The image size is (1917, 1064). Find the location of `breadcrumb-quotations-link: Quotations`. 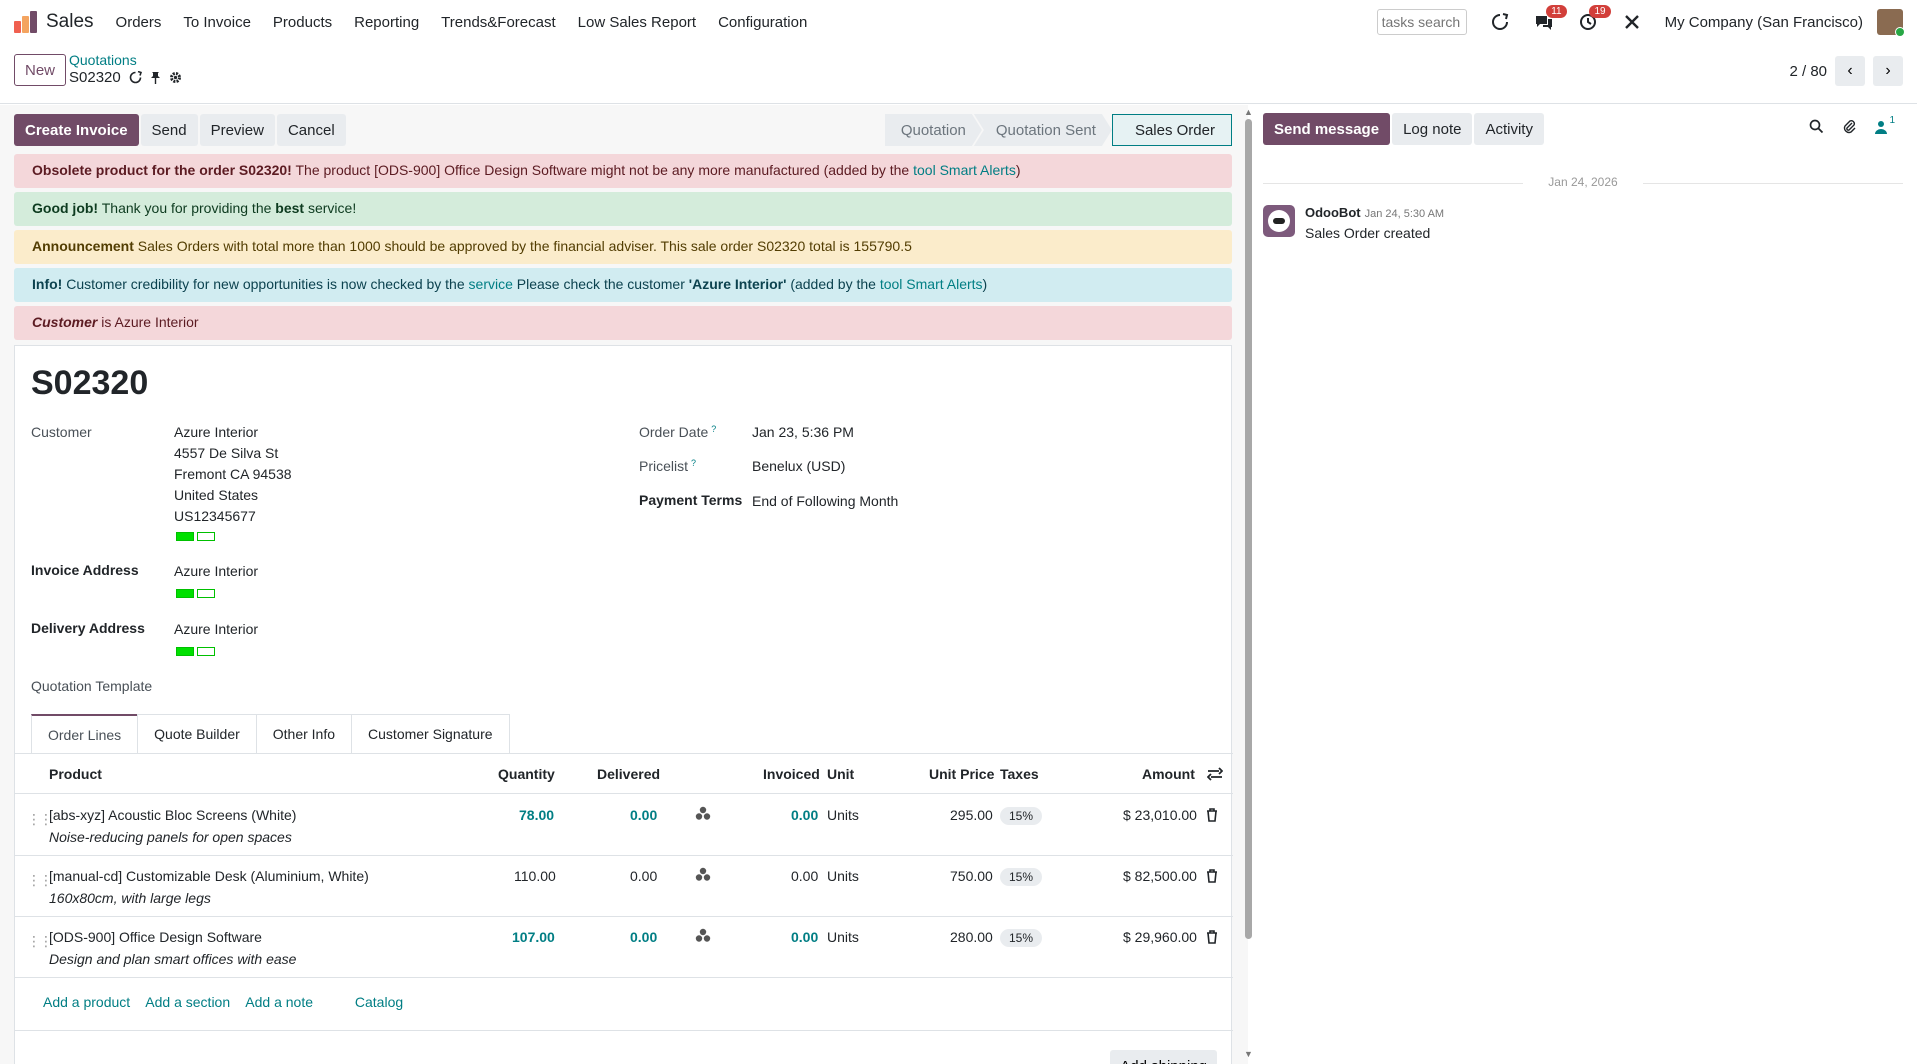

breadcrumb-quotations-link: Quotations is located at coordinates (103, 60).